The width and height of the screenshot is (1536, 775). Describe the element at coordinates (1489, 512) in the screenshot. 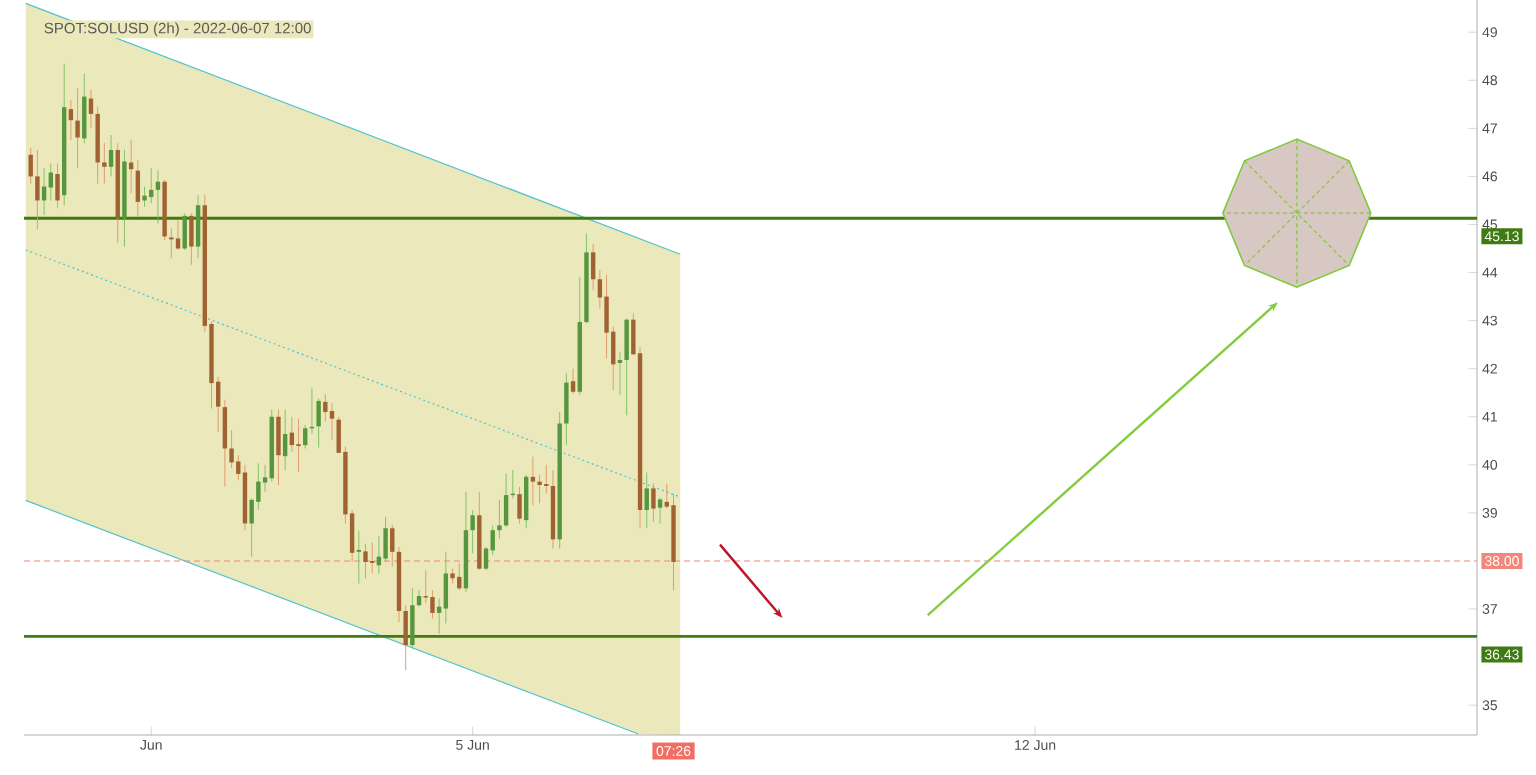

I see `y-tick-label: 39` at that location.